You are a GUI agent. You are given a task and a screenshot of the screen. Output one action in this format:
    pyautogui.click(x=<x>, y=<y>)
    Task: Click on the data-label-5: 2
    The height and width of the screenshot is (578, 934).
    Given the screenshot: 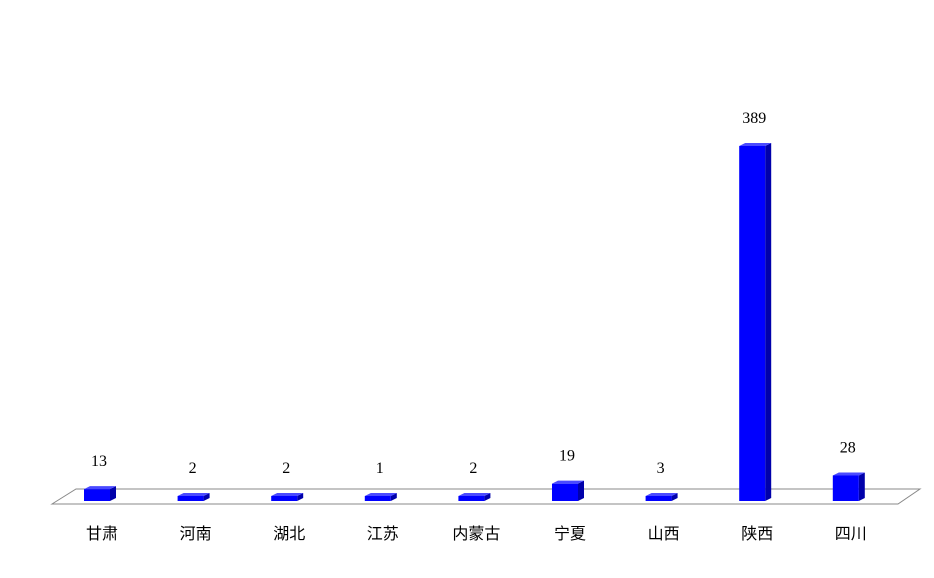 What is the action you would take?
    pyautogui.click(x=473, y=468)
    